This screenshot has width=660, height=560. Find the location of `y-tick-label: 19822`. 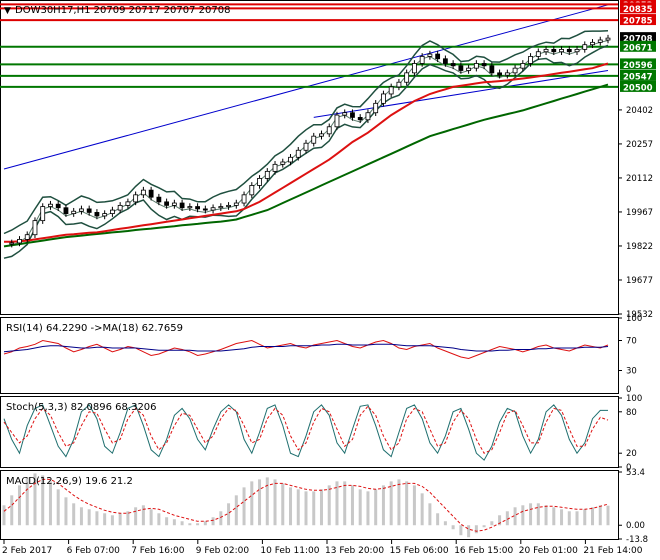

y-tick-label: 19822 is located at coordinates (639, 247).